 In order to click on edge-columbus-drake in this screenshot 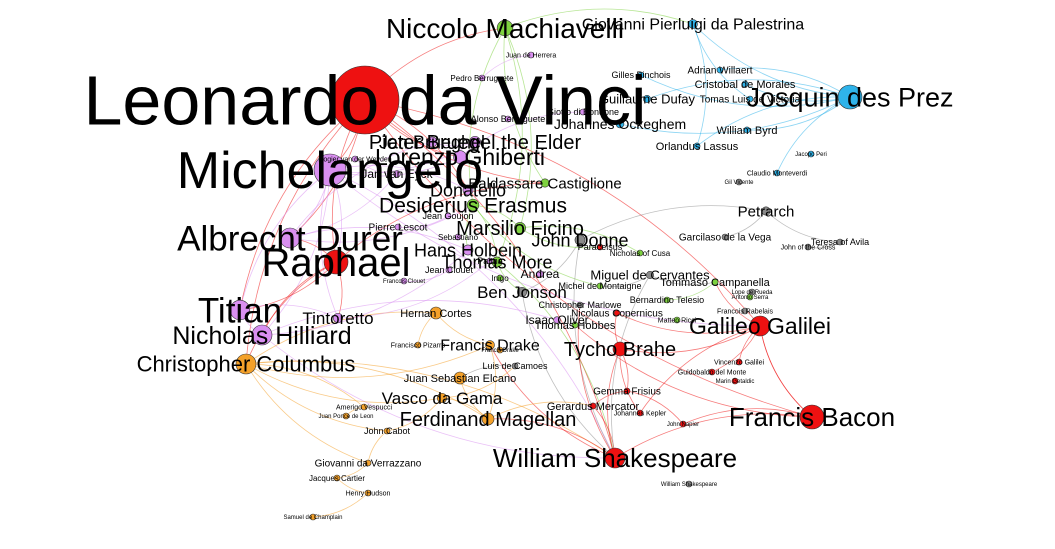, I will do `click(368, 361)`.